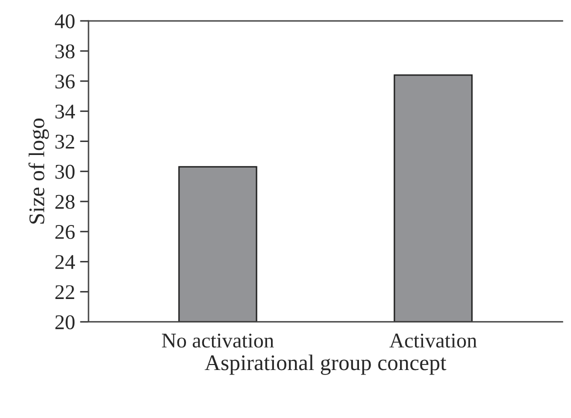 The width and height of the screenshot is (571, 418). Describe the element at coordinates (325, 364) in the screenshot. I see `x-axis-title: Aspirational group concept` at that location.